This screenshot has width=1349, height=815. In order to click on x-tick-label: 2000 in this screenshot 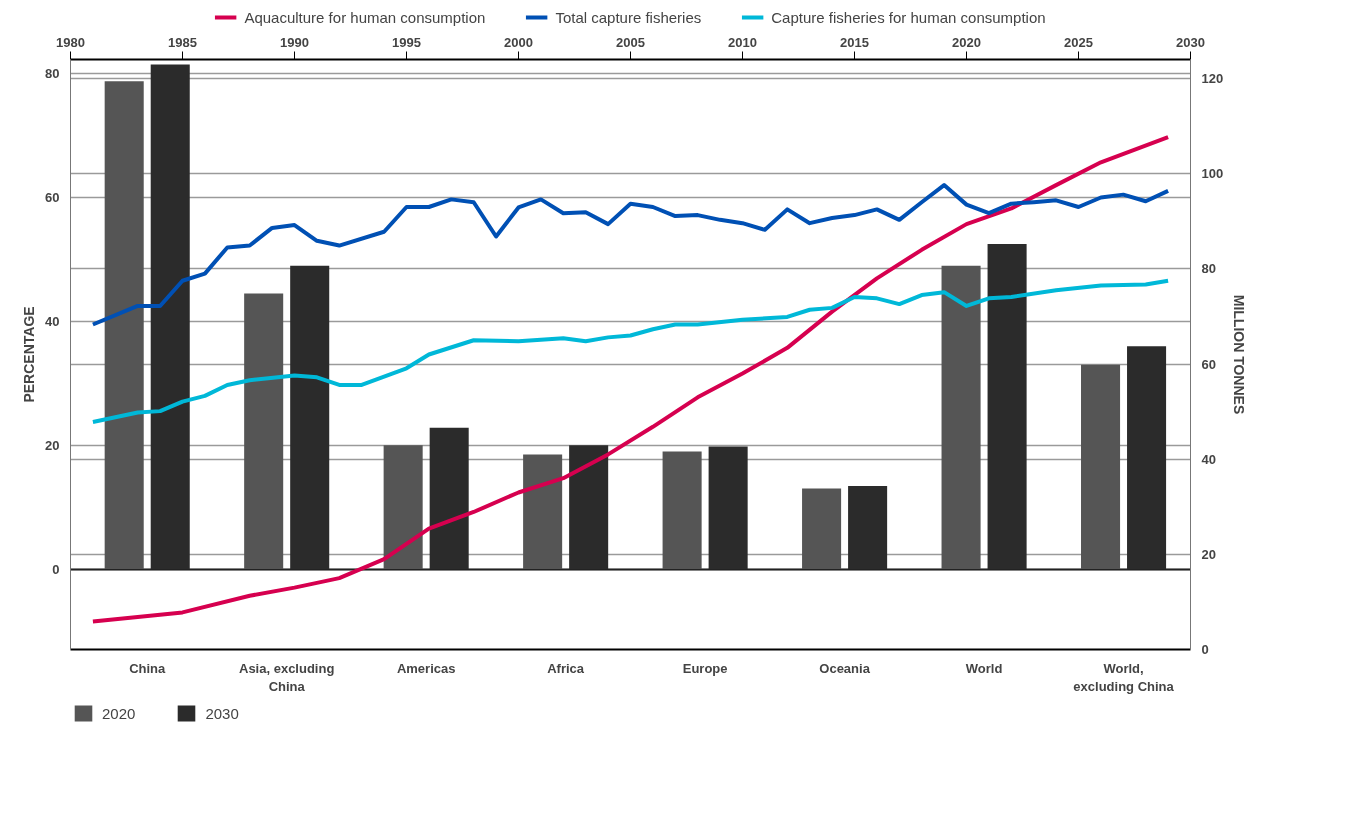, I will do `click(518, 42)`.